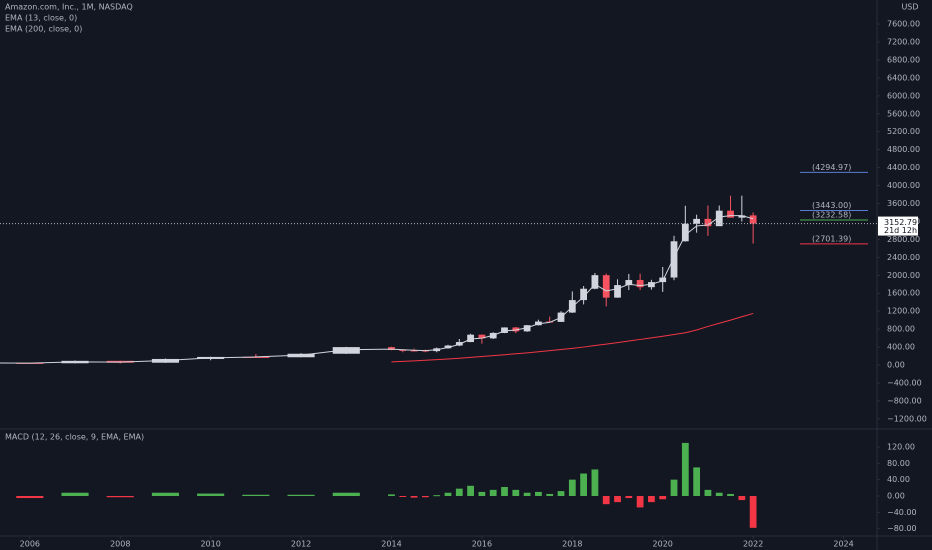 The width and height of the screenshot is (932, 550). Describe the element at coordinates (43, 29) in the screenshot. I see `legend-entry: EMA (200, close, 0)` at that location.